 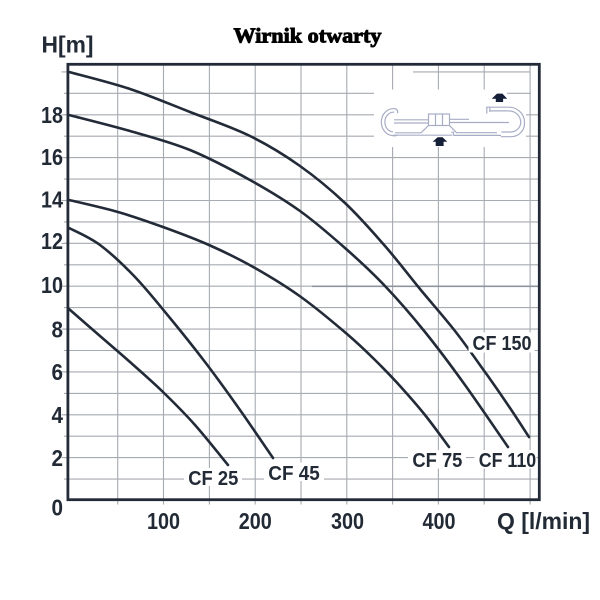 What do you see at coordinates (52, 200) in the screenshot?
I see `svg-text: 14` at bounding box center [52, 200].